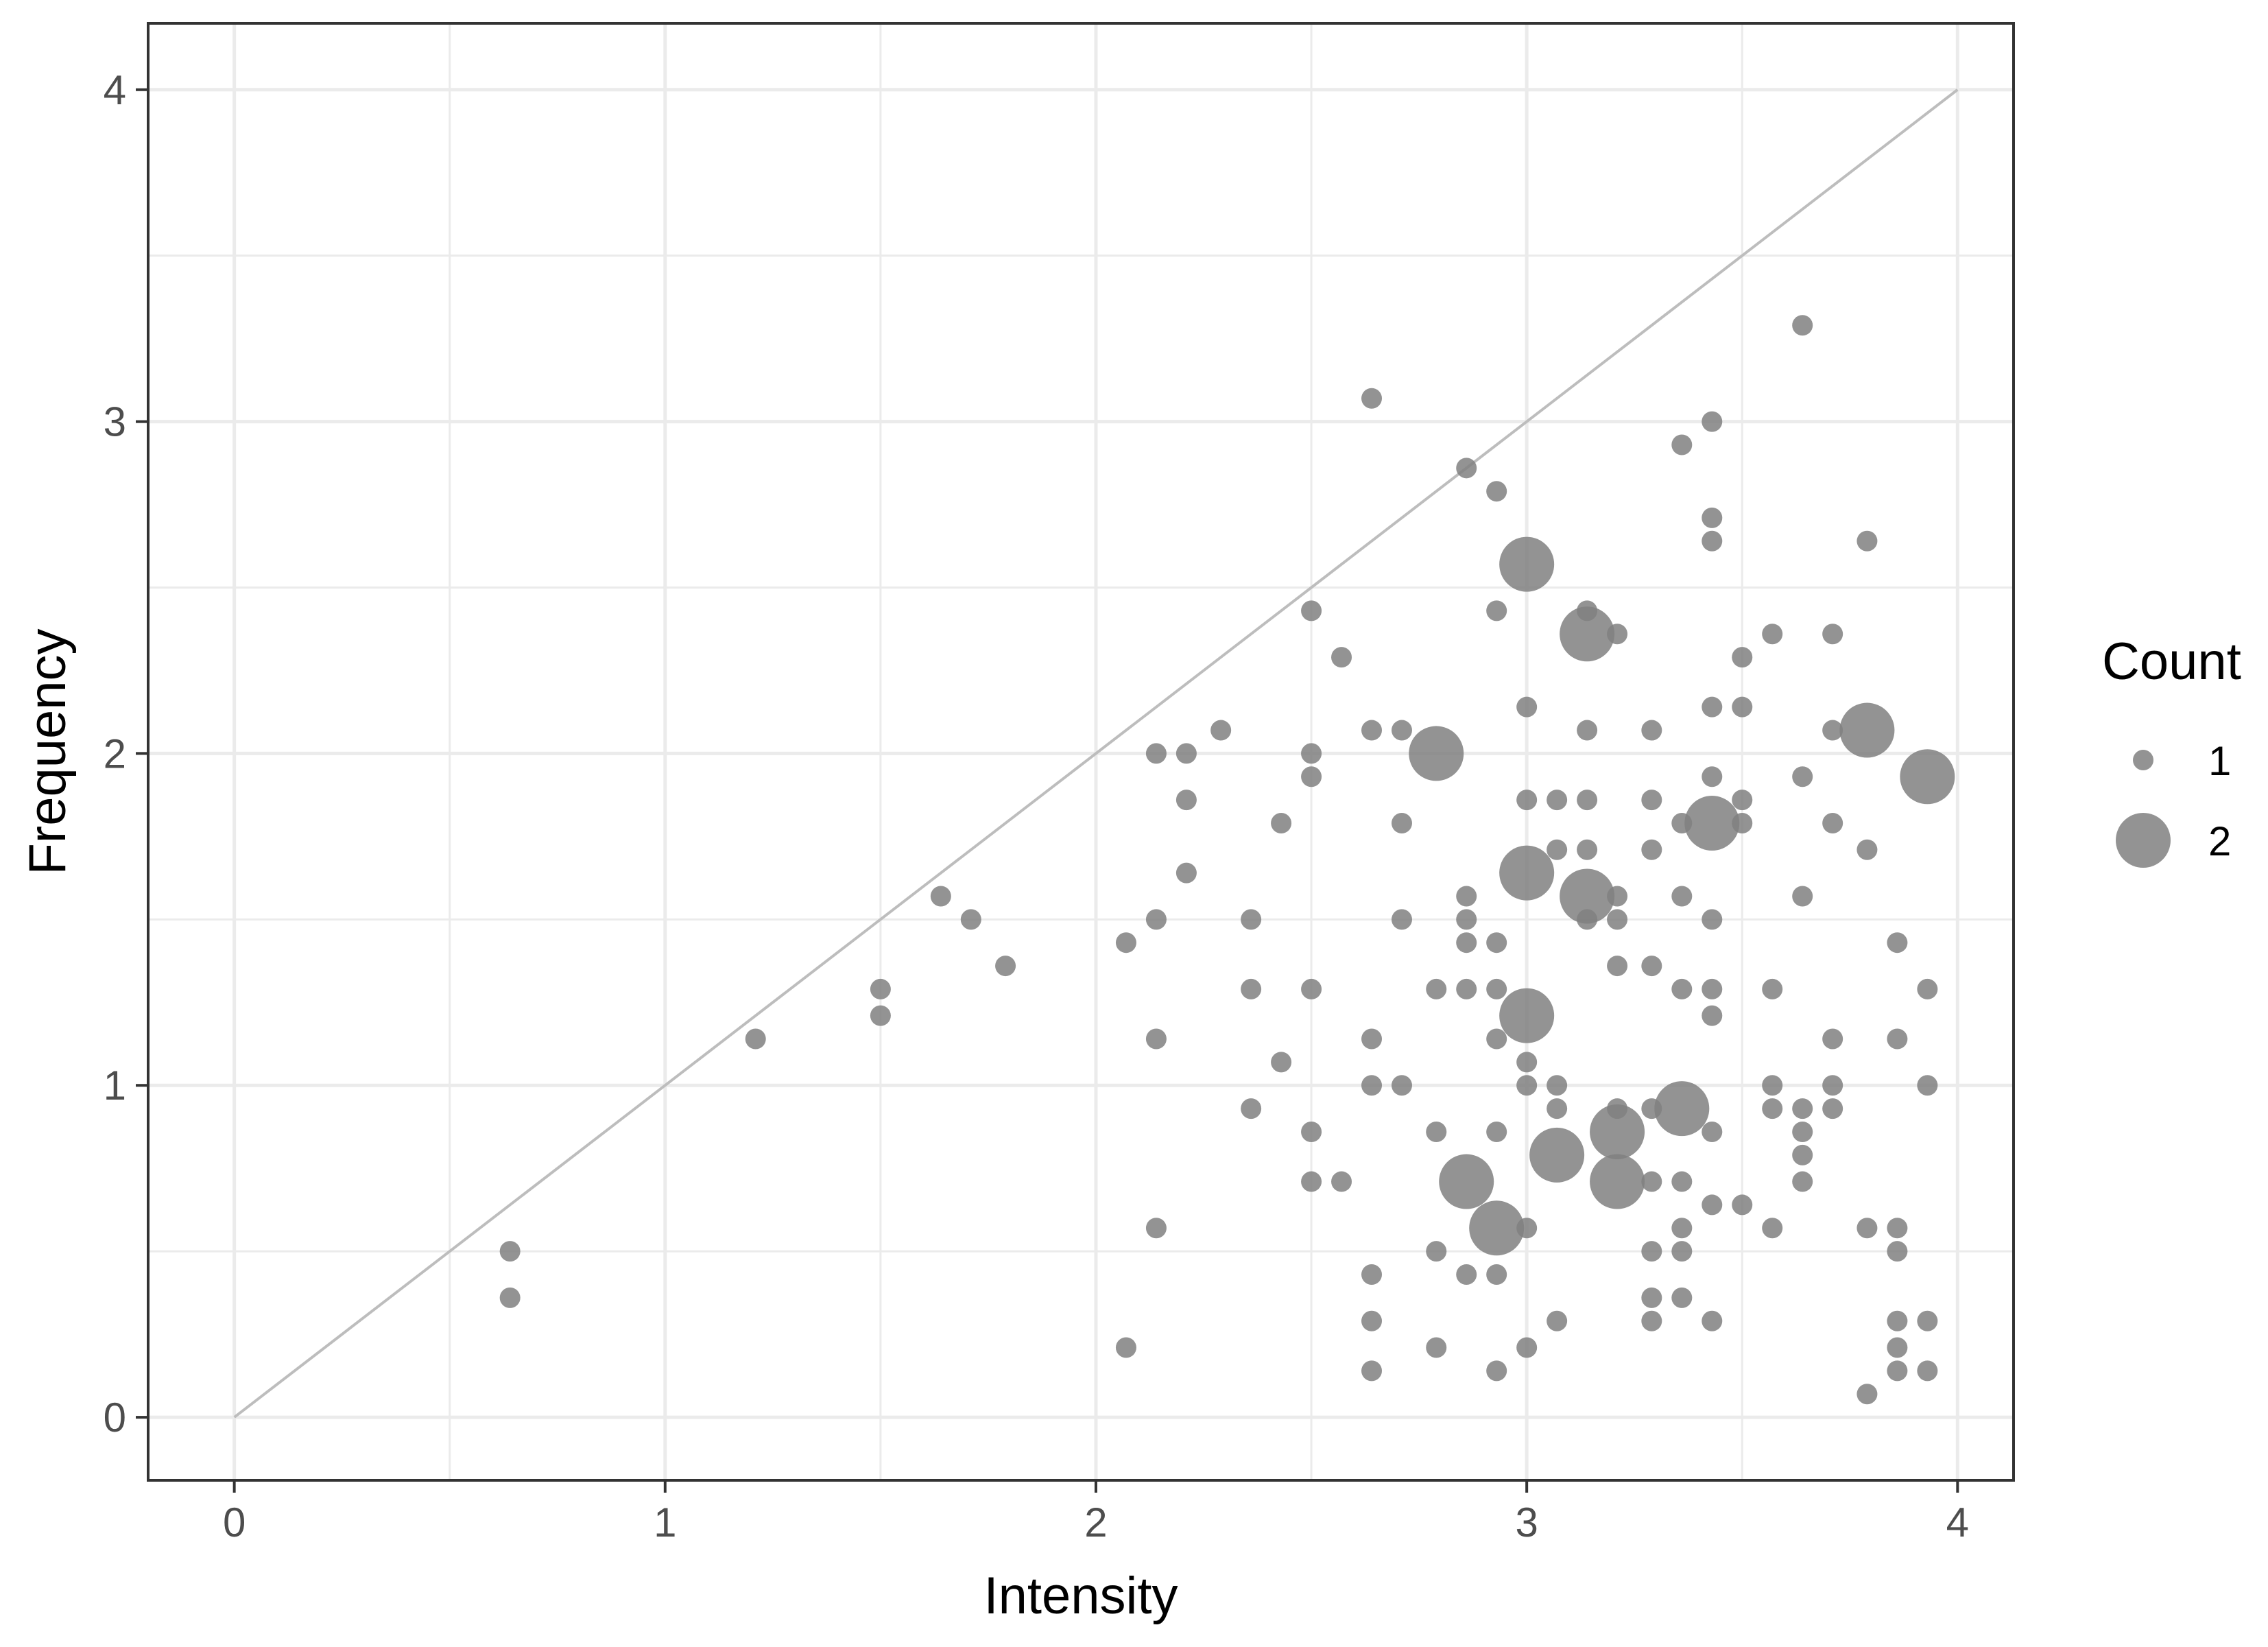  Describe the element at coordinates (126, 754) in the screenshot. I see `y-axis-ticks: 0 1 2 3 4` at that location.